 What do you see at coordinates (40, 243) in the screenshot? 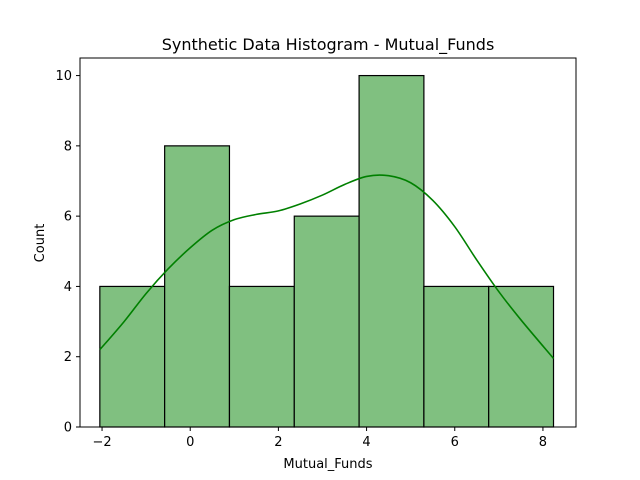
I see `y-axis-label: Count` at bounding box center [40, 243].